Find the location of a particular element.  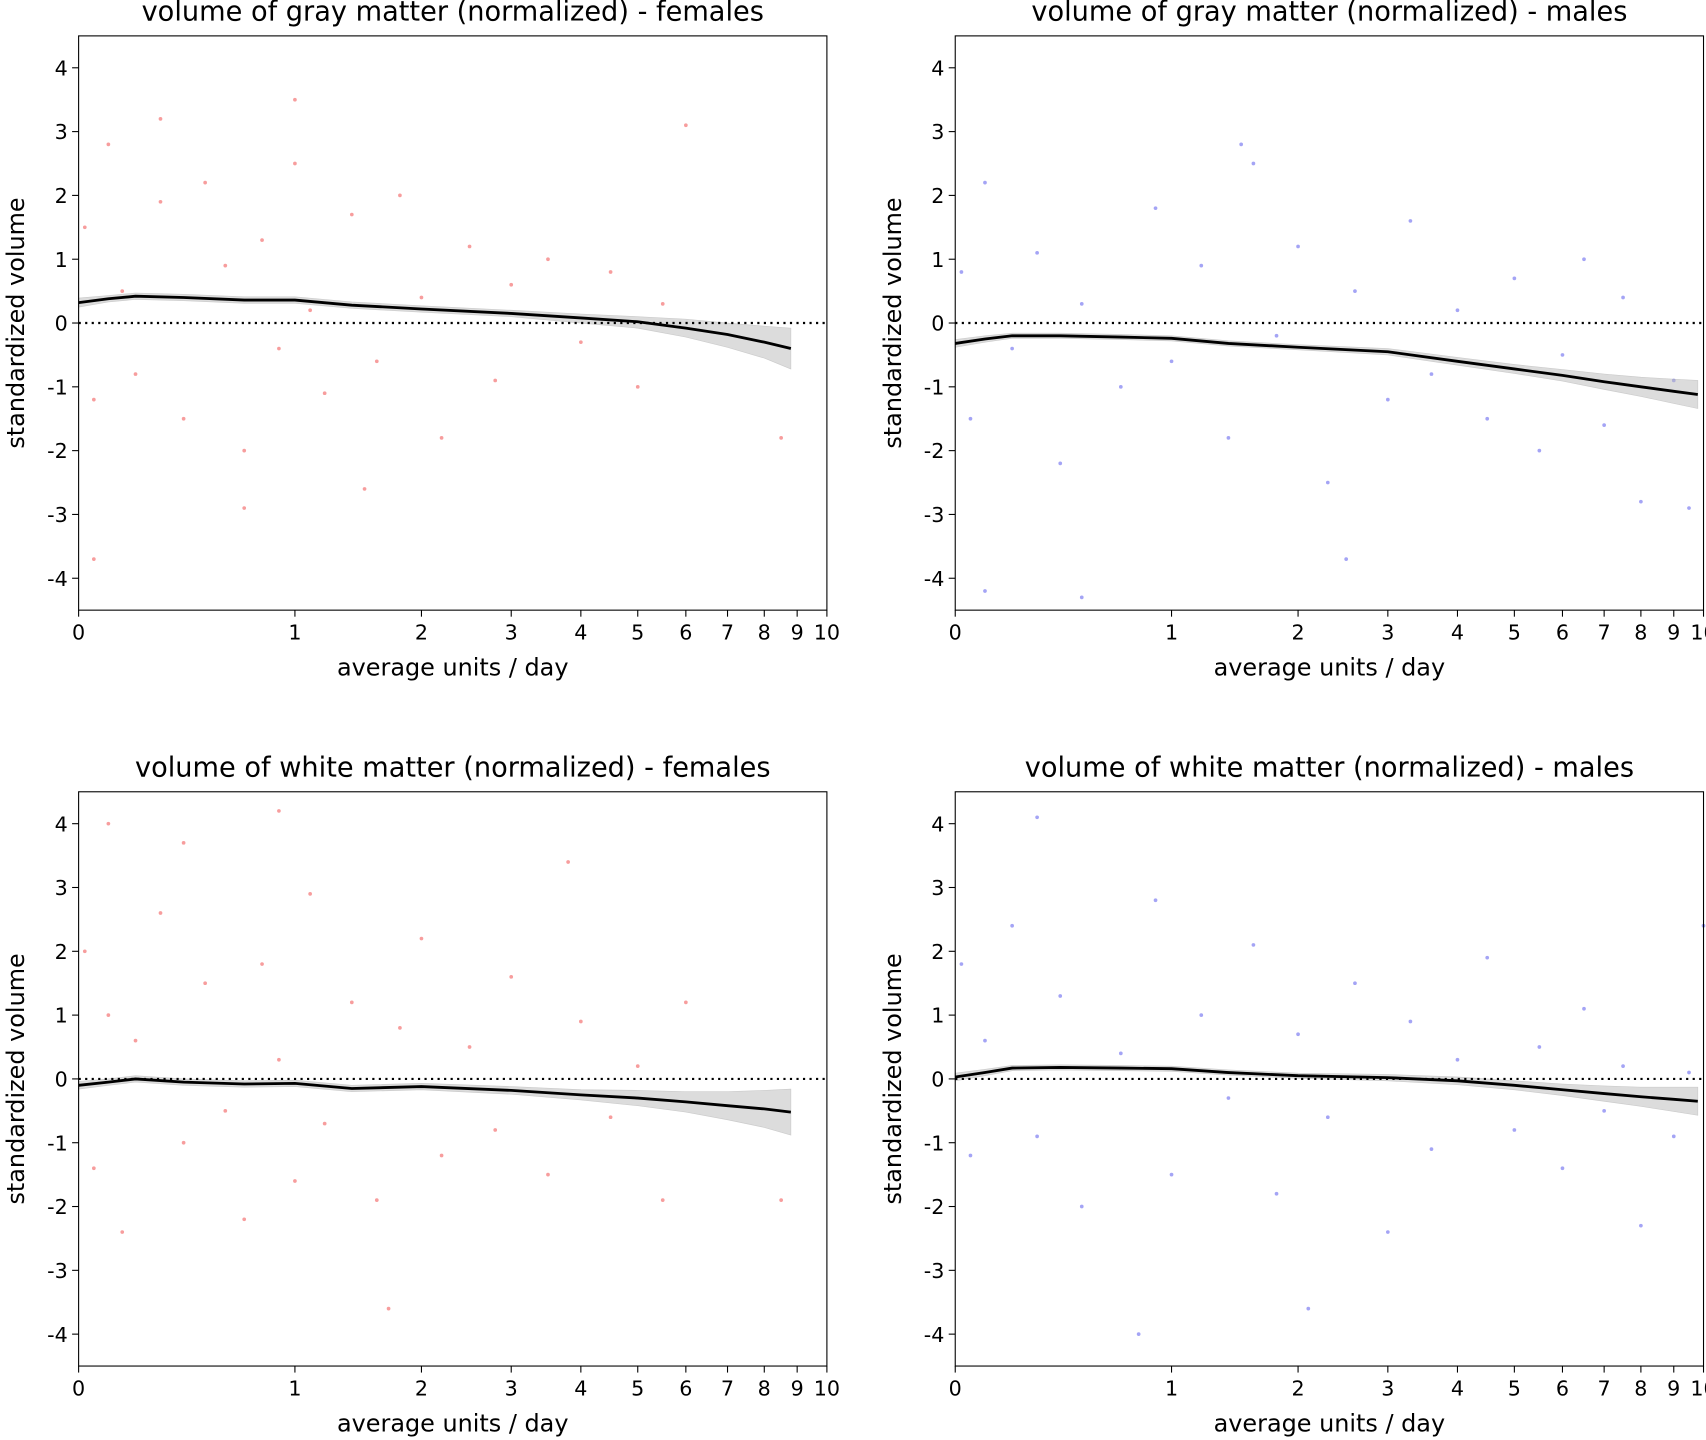

trend-line is located at coordinates (435, 1095).